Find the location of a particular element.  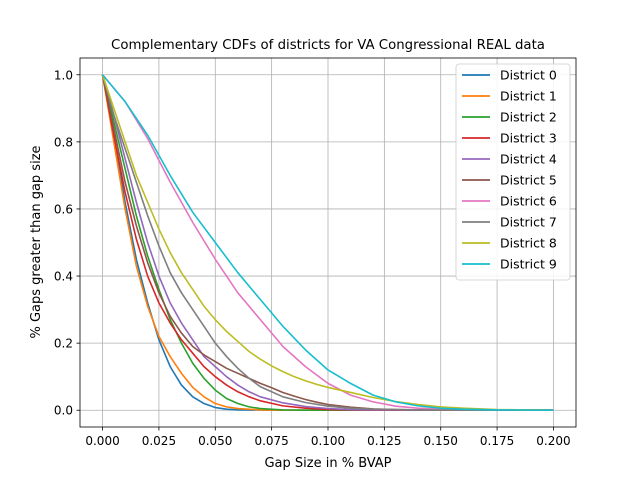

y-tick-label: 0.4 is located at coordinates (63, 277).